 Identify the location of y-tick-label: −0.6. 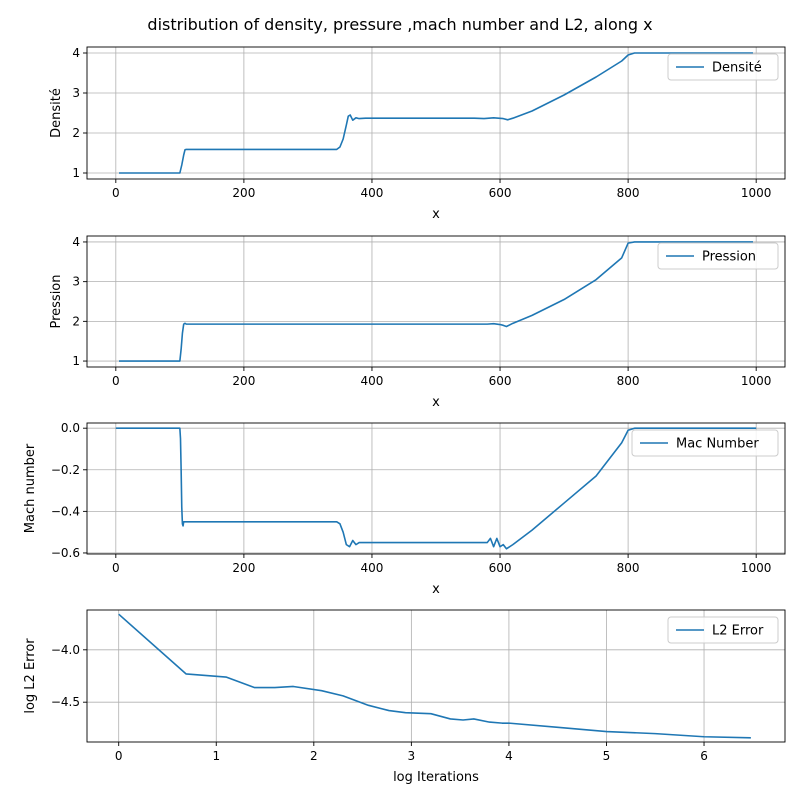
(65, 553).